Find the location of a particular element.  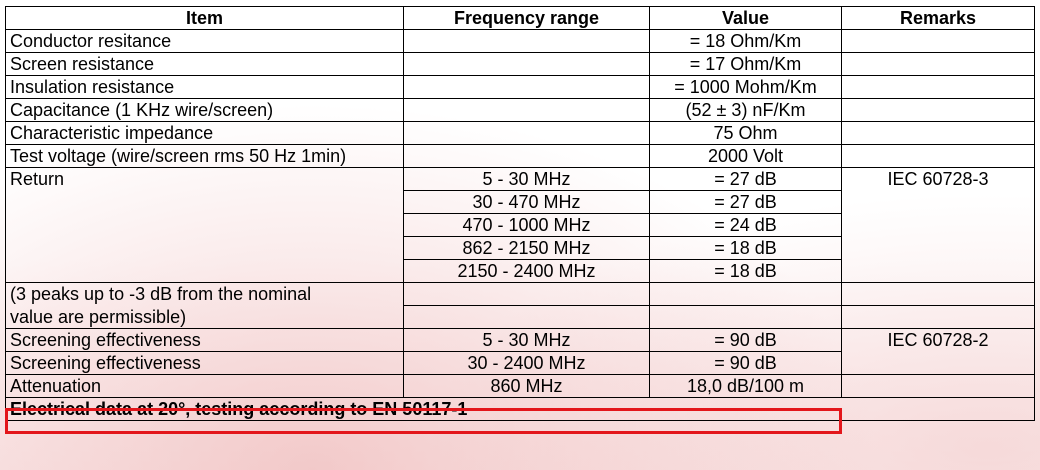

value-cell: 75 Ohm is located at coordinates (745, 133).